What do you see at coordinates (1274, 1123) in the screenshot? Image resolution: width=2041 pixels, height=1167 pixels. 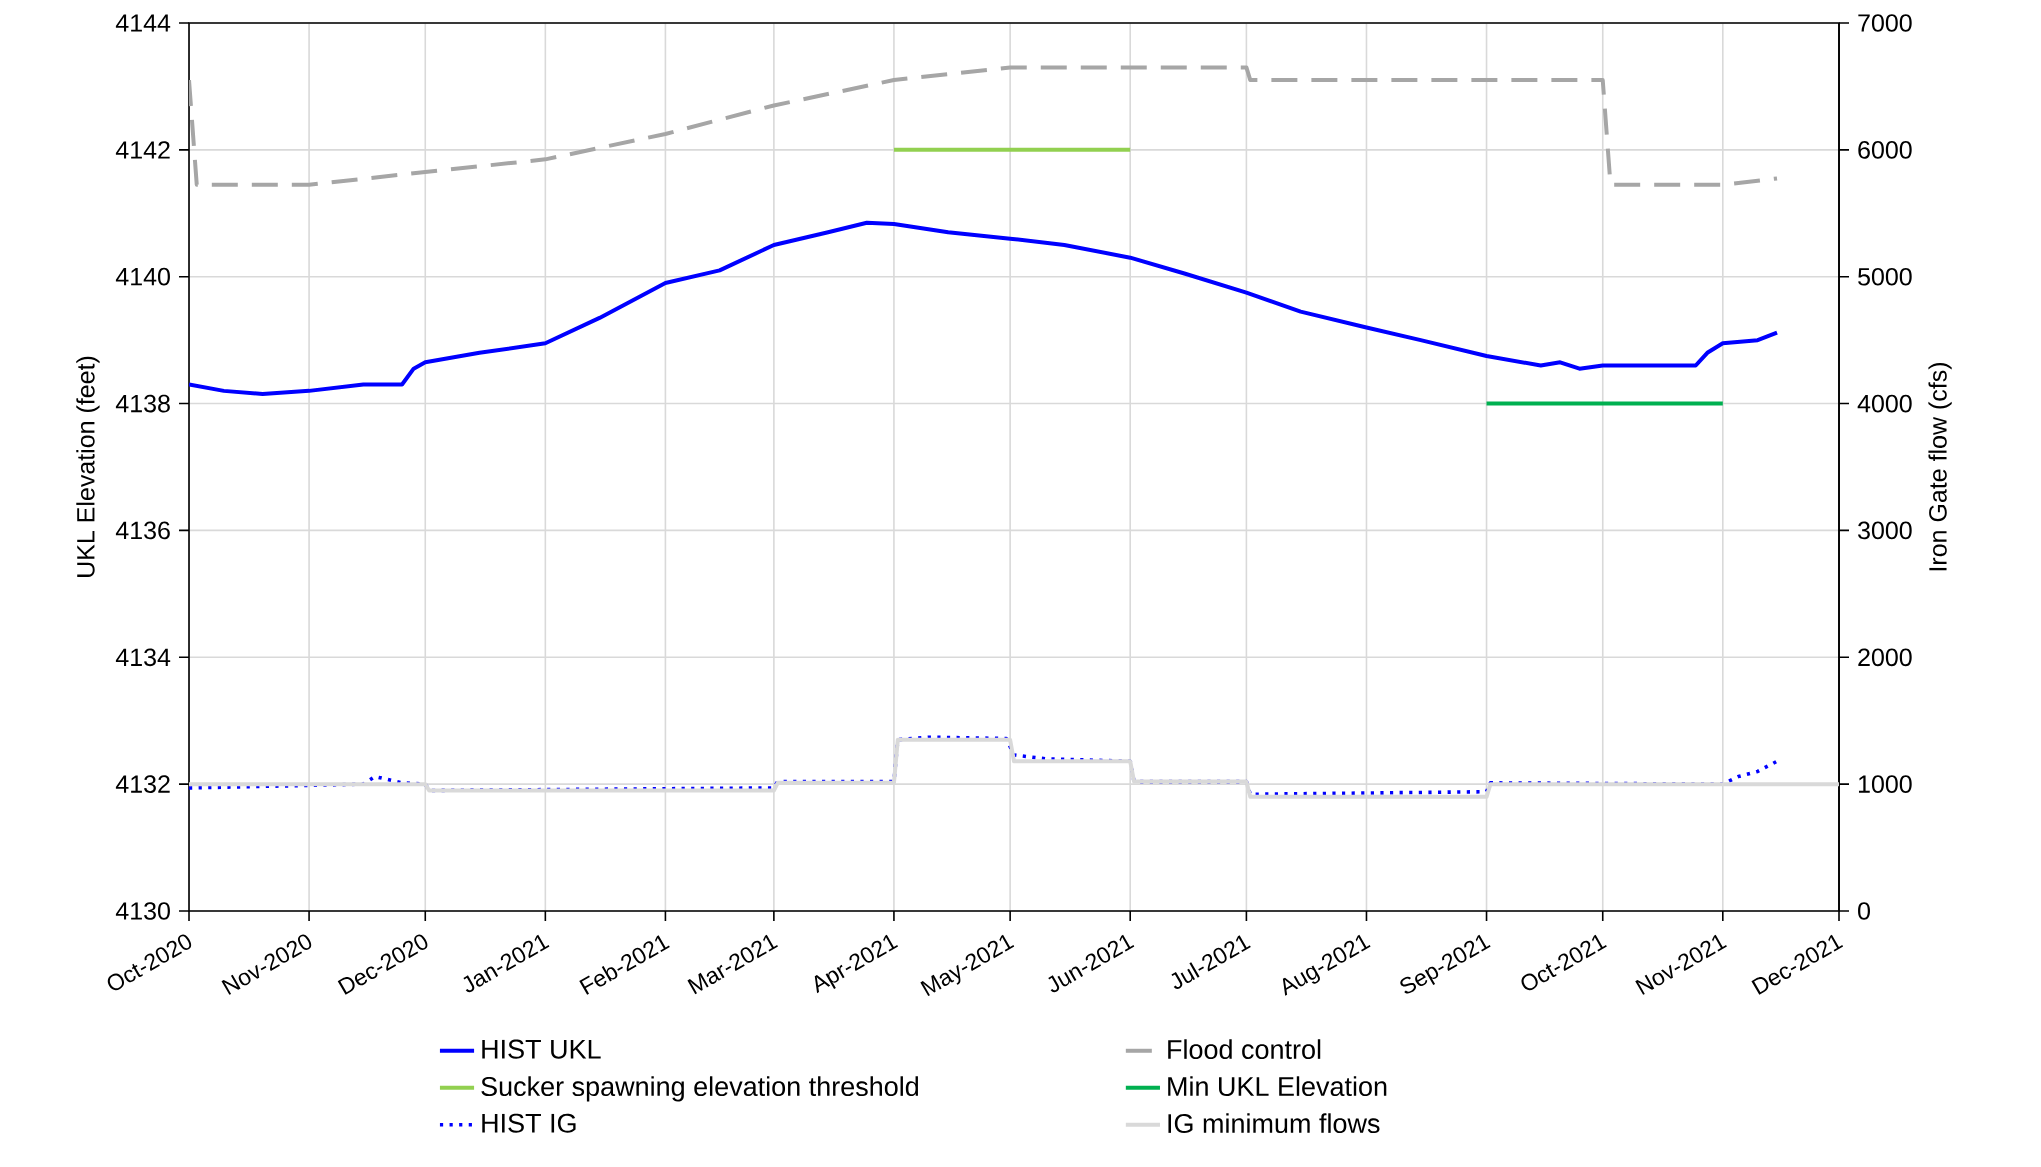 I see `legend-label: IG minimum flows` at bounding box center [1274, 1123].